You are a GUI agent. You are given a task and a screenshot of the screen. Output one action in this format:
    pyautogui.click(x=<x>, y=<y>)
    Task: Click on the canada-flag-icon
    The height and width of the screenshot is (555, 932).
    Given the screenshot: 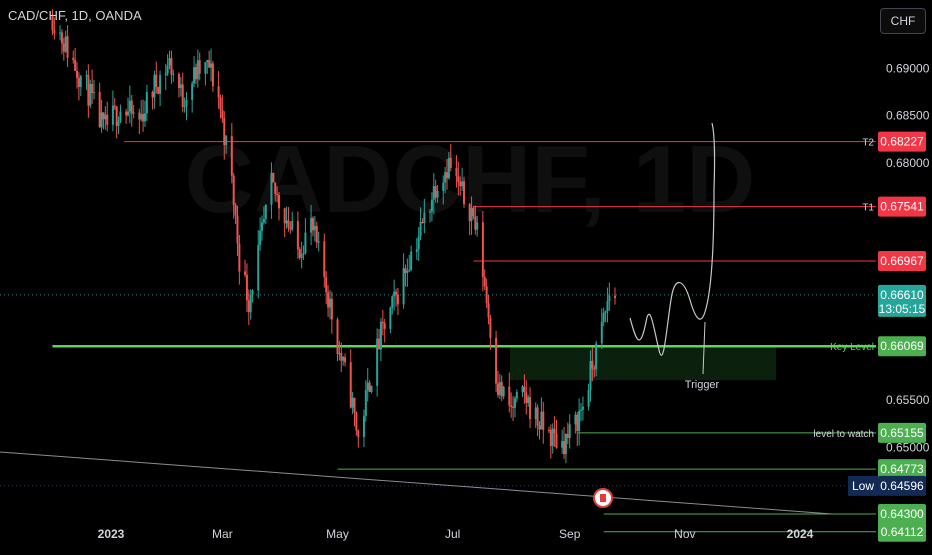 What is the action you would take?
    pyautogui.click(x=603, y=498)
    